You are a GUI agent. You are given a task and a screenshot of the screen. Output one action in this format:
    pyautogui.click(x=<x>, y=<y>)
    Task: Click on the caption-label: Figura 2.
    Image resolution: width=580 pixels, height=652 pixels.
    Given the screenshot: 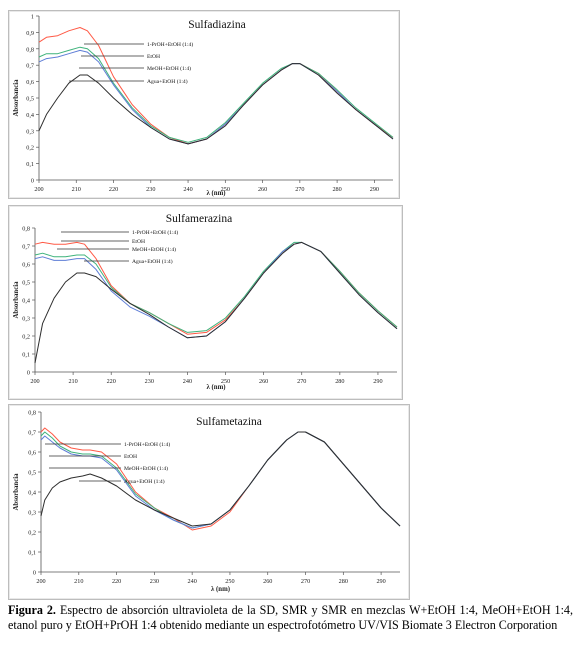 What is the action you would take?
    pyautogui.click(x=32, y=610)
    